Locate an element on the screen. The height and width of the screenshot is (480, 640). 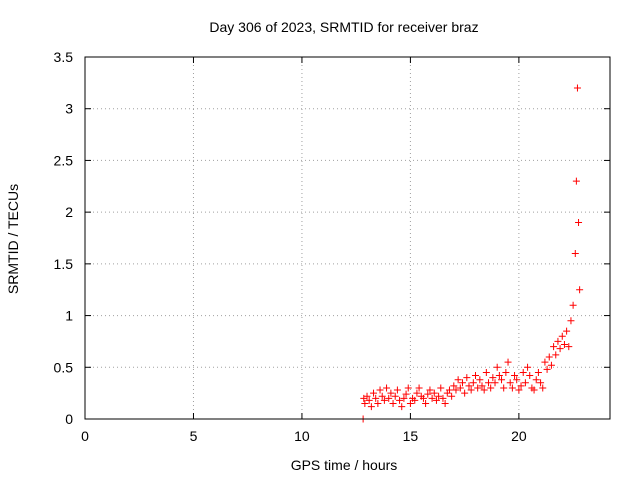
y-tick-label: 0.5 is located at coordinates (64, 367).